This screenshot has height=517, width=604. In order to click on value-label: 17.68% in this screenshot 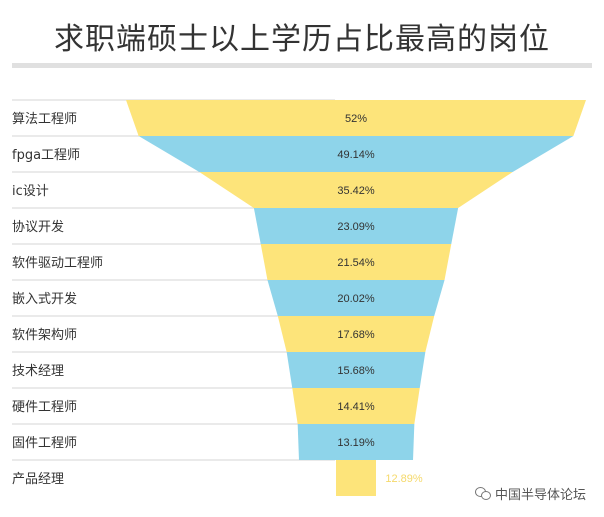, I will do `click(356, 335)`.